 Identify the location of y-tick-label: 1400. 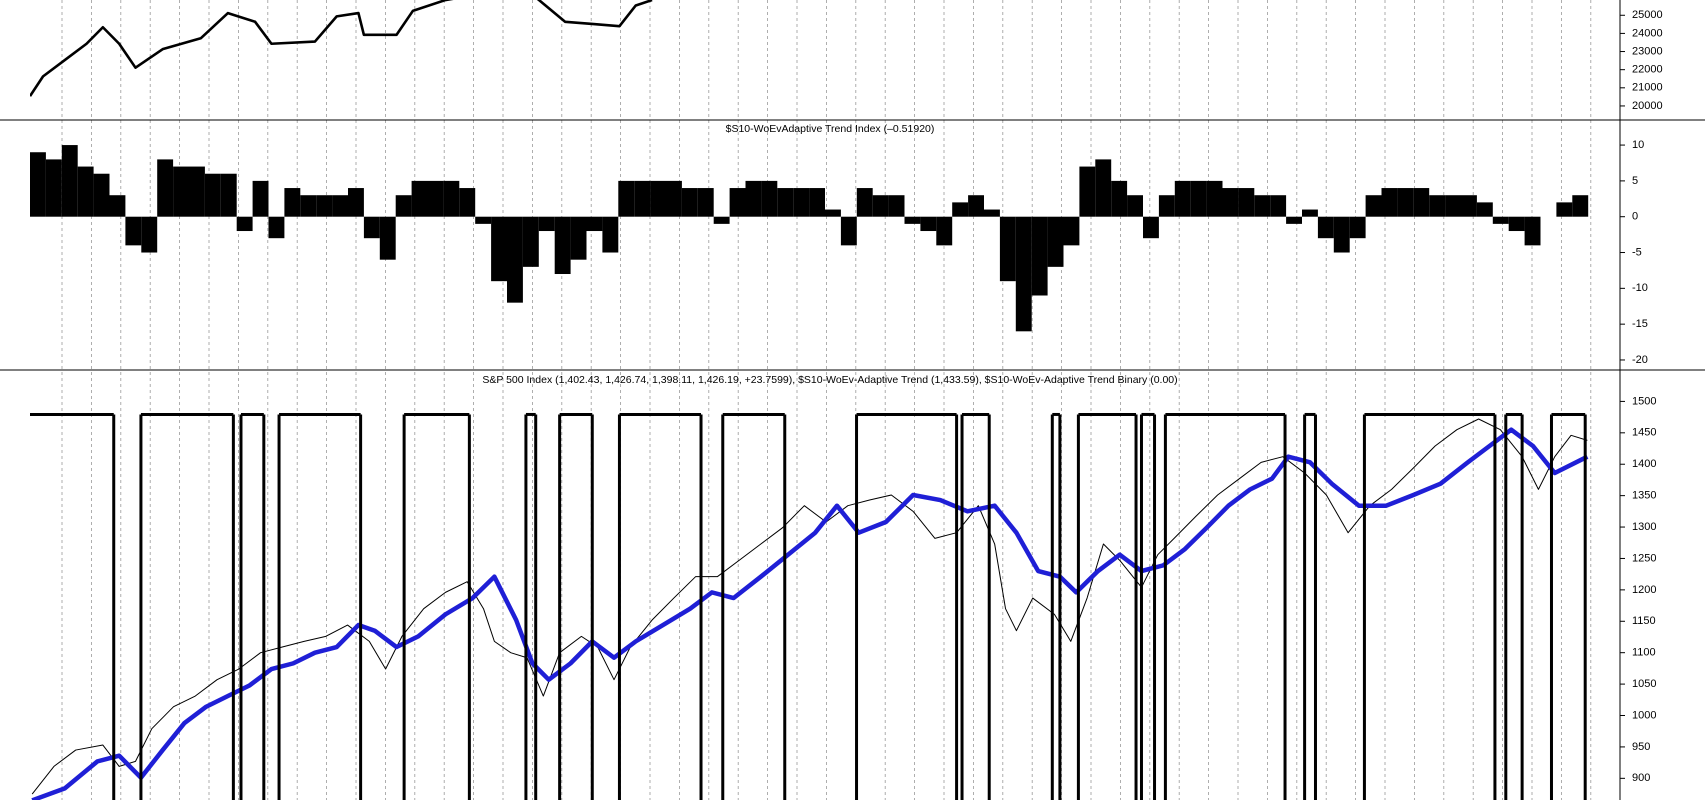
(1644, 464).